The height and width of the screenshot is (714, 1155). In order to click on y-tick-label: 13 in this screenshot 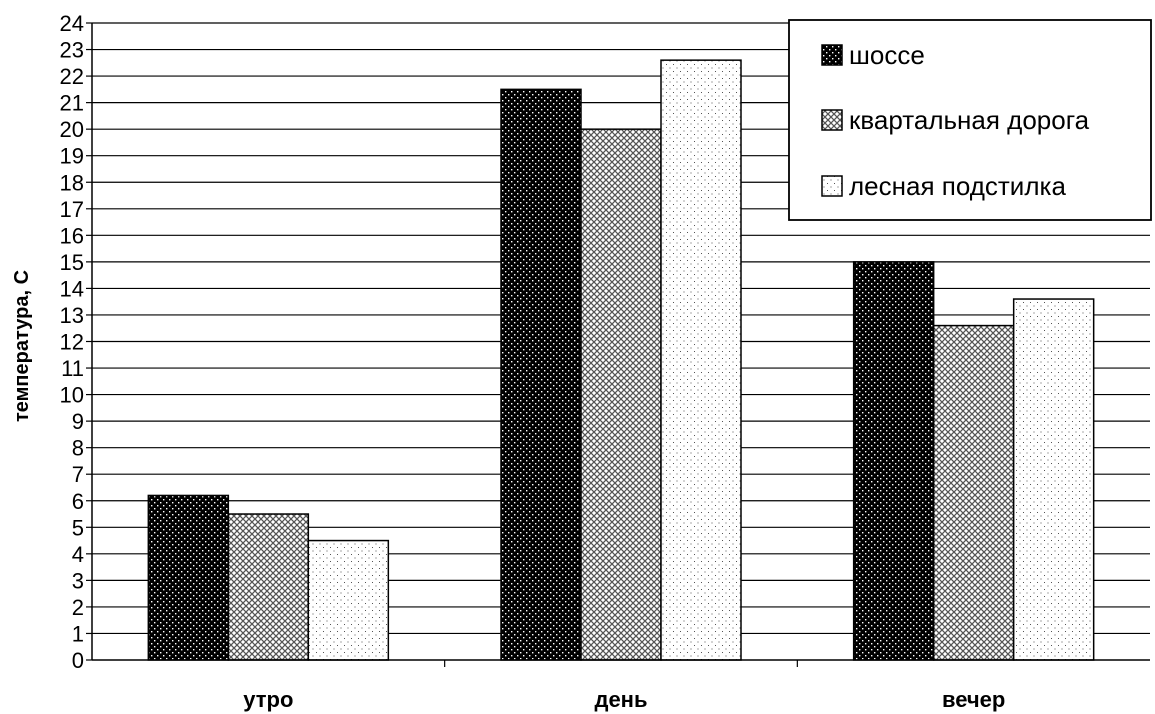, I will do `click(72, 315)`.